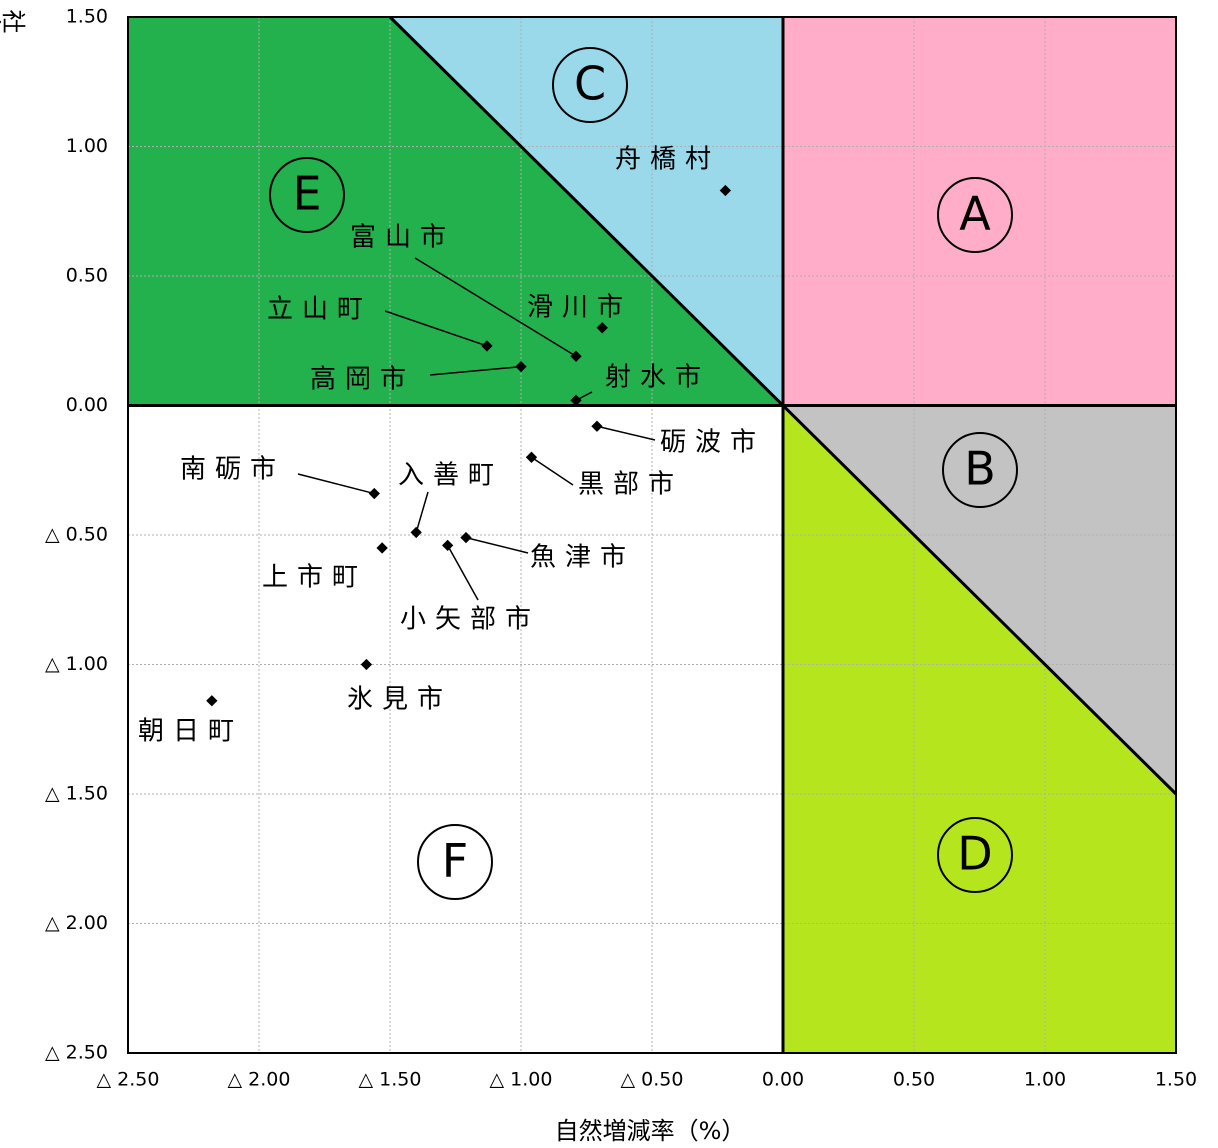 The image size is (1218, 1148). Describe the element at coordinates (470, 620) in the screenshot. I see `point-label: 小矢部市` at that location.